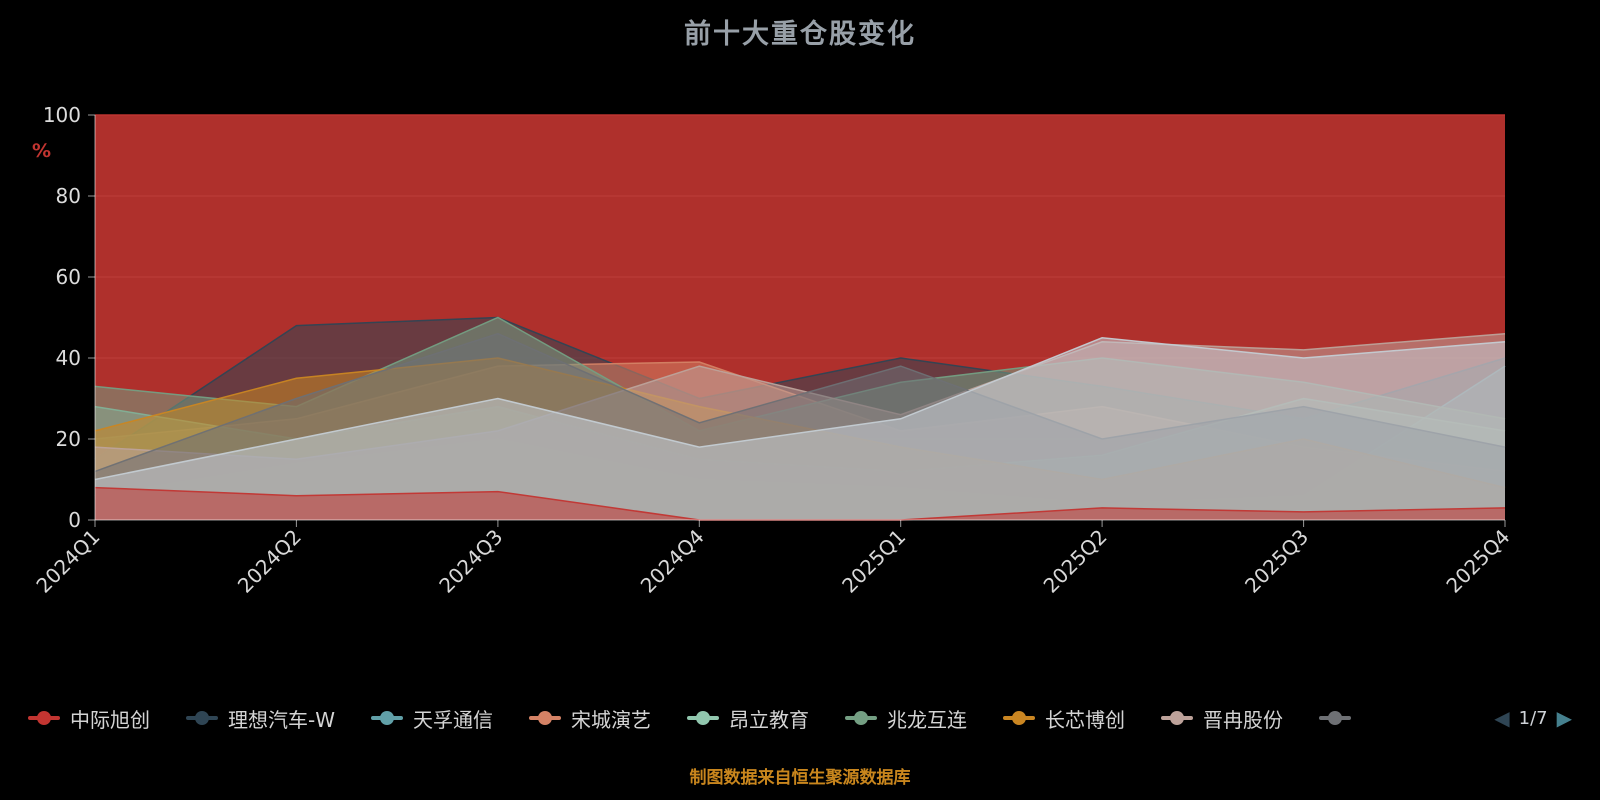  Describe the element at coordinates (672, 561) in the screenshot. I see `svg-text: 2024Q4` at that location.